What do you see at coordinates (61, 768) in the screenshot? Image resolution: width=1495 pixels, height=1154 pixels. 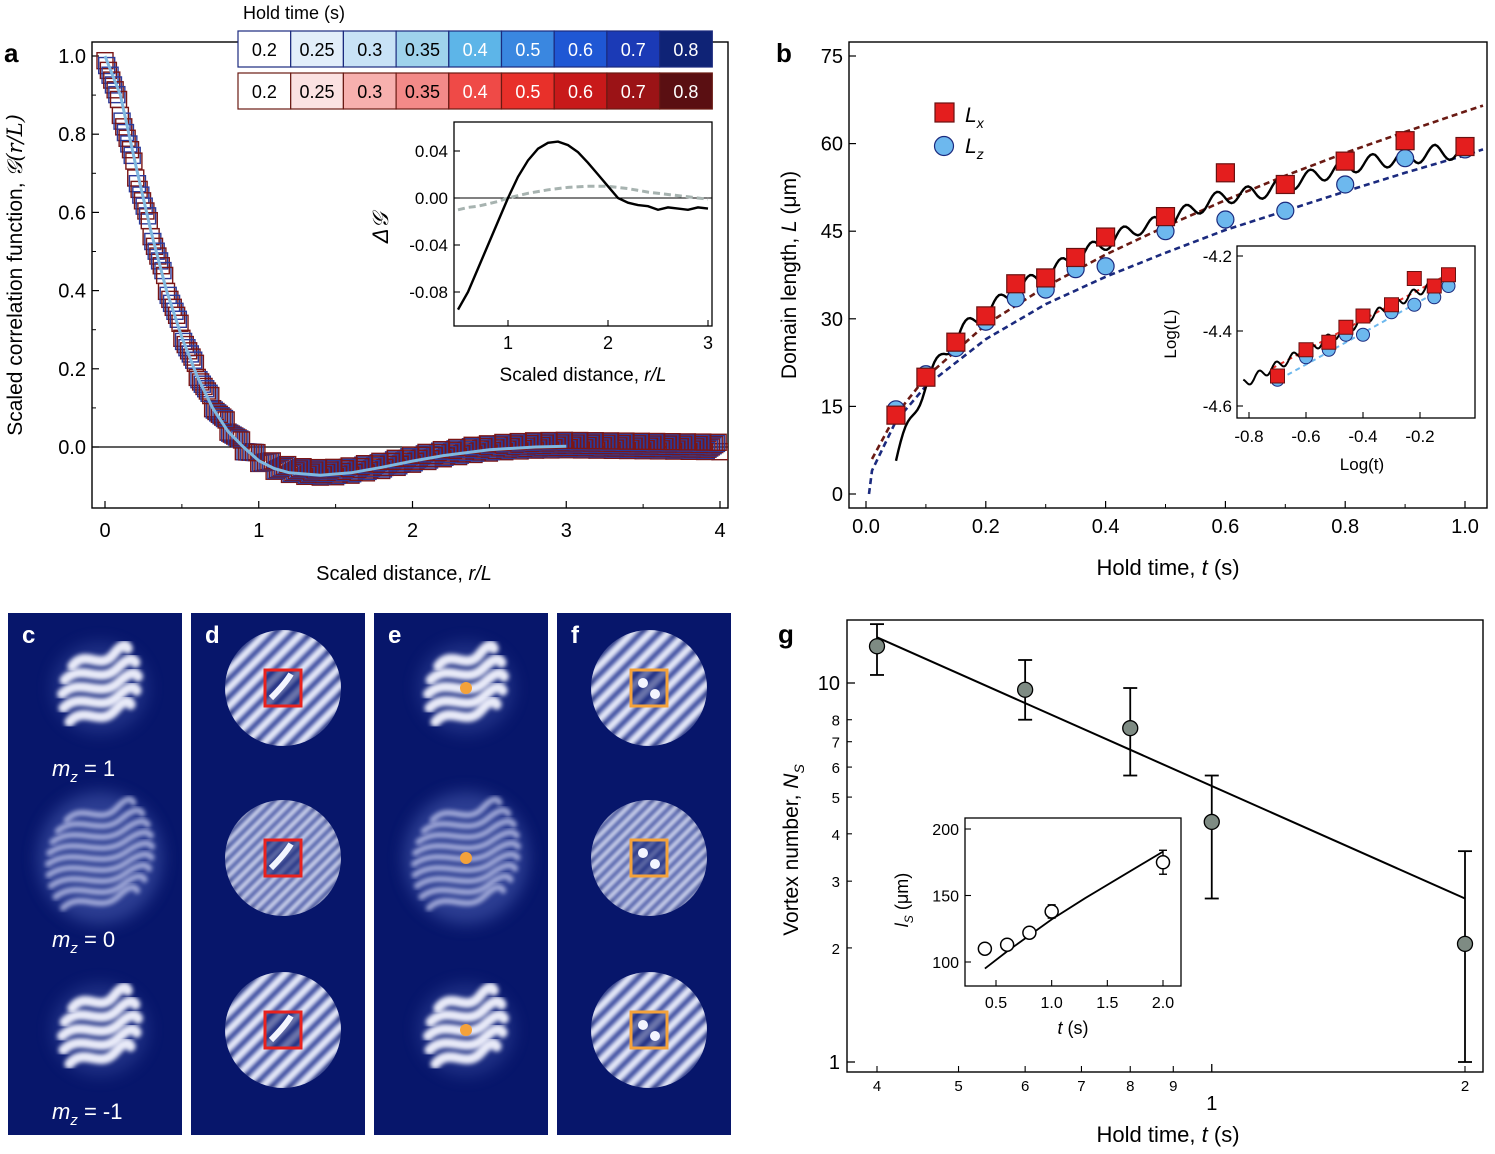 I see `mz-label-m: m` at bounding box center [61, 768].